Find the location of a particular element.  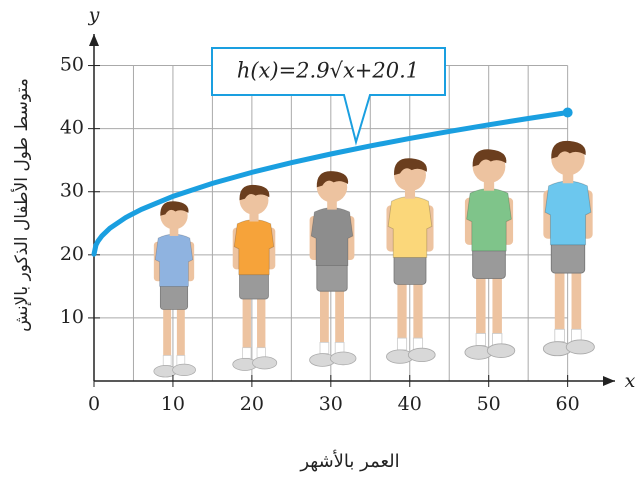

annotation: h(x)=2.9√x+20.1 is located at coordinates (328, 71).